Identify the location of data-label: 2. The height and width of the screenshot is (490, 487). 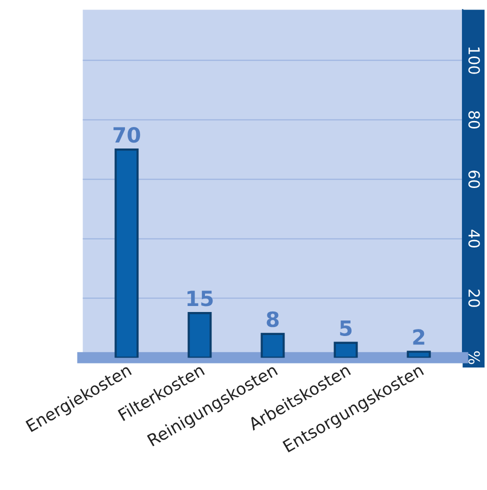
(418, 337).